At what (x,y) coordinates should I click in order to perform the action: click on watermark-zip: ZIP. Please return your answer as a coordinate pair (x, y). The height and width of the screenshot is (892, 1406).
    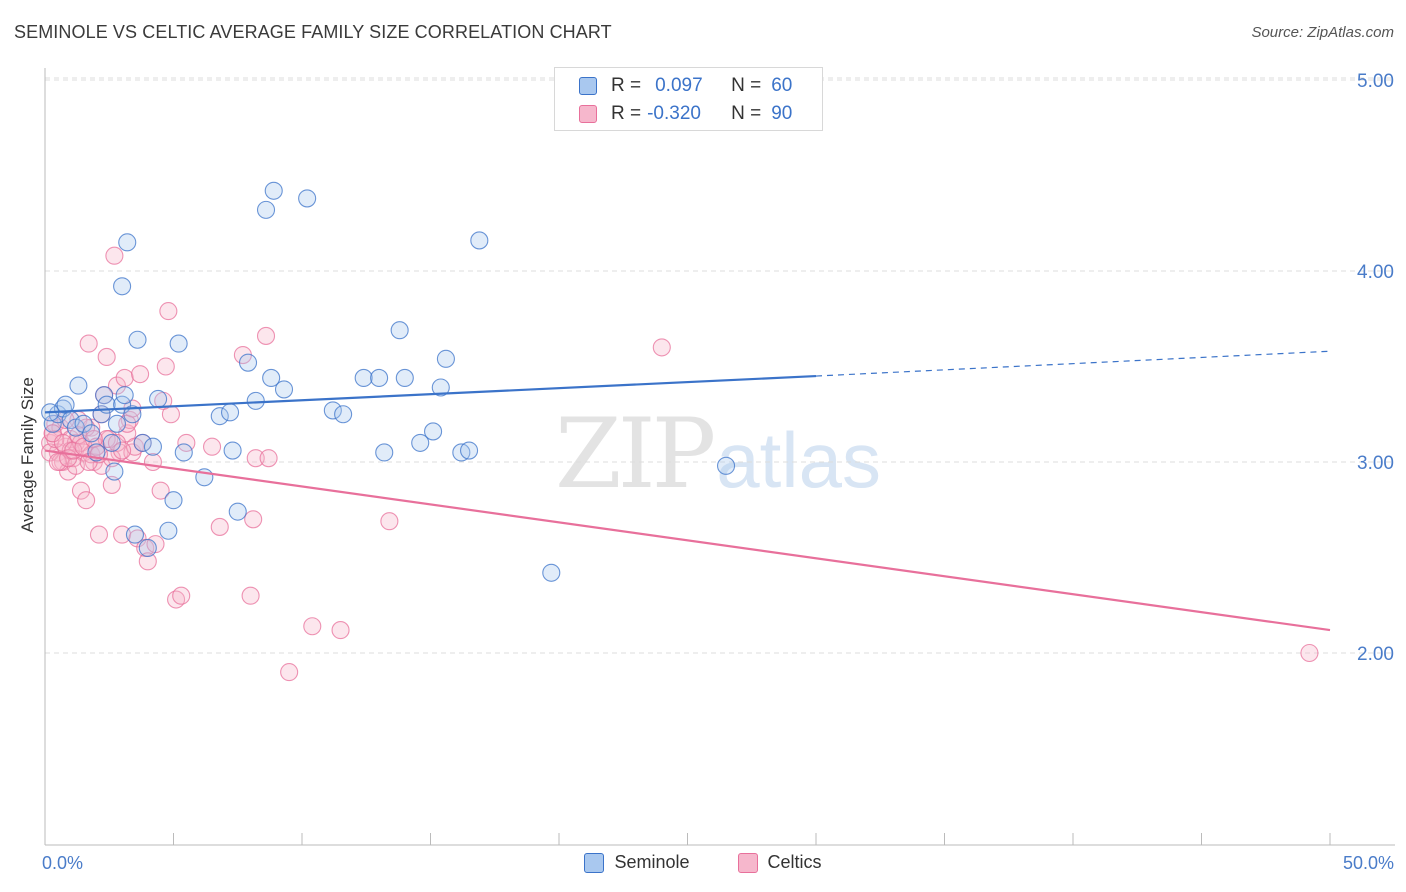
    Looking at the image, I should click on (635, 454).